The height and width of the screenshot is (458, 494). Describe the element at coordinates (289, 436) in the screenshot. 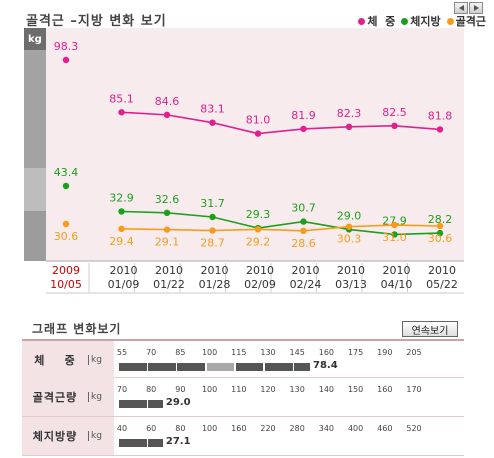

I see `scale-row-body: 40 60 80 100 160 220 280 340 400 460 520 27.1` at that location.